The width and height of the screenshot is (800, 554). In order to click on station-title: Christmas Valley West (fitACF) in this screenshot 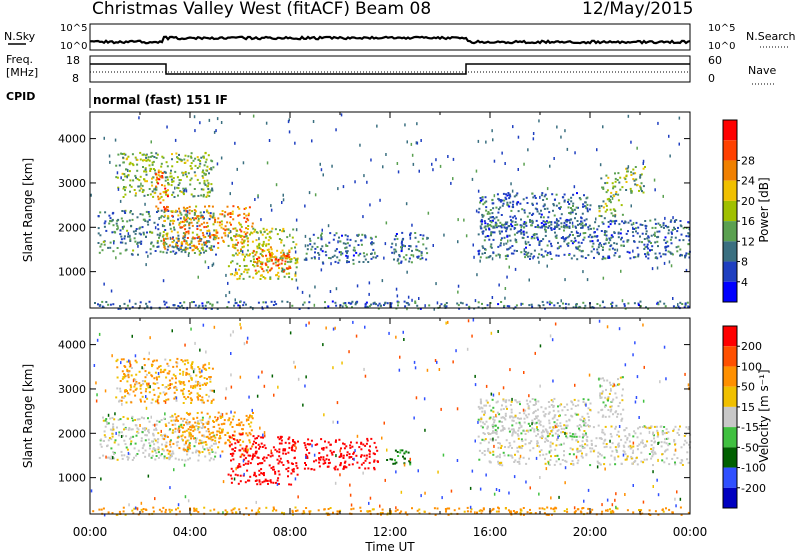, I will do `click(221, 9)`.